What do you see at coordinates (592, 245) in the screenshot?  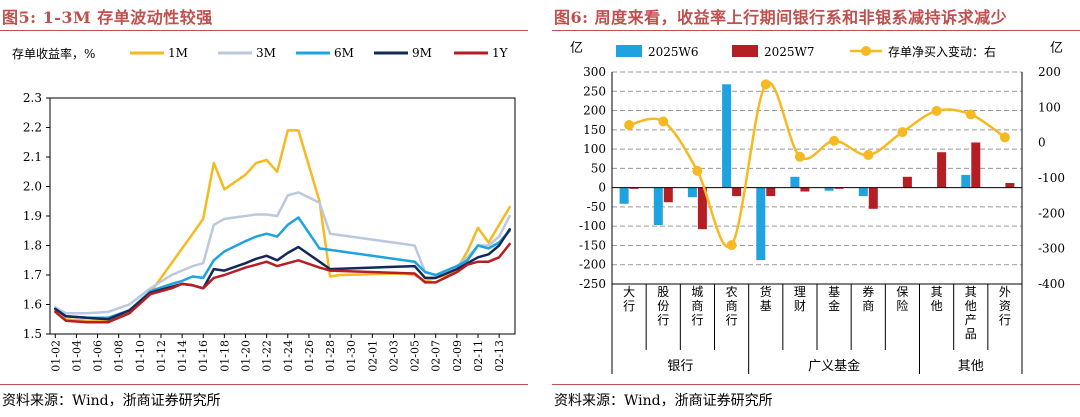 I see `left-y-tick-9: -150` at bounding box center [592, 245].